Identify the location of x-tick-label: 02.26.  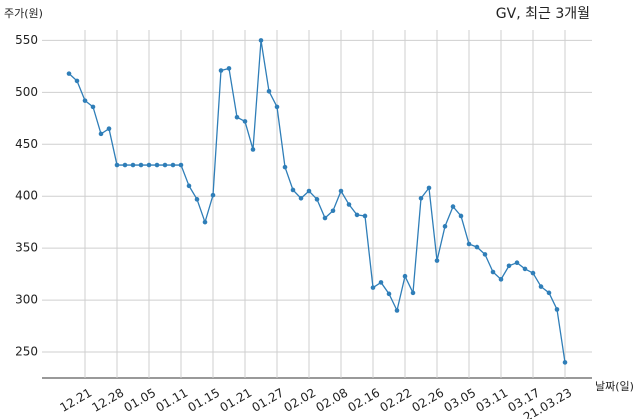
(427, 400).